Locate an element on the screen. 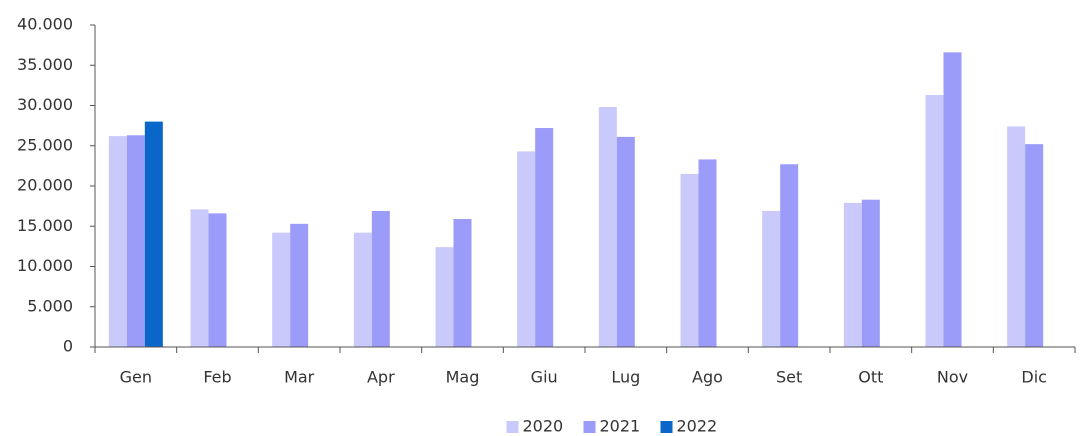 The height and width of the screenshot is (436, 1081). x-tick-label: Gen is located at coordinates (136, 377).